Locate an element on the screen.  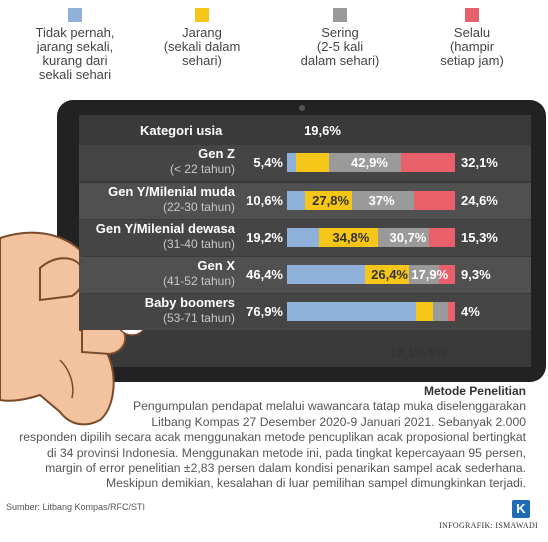
legend-swatch-never is located at coordinates (75, 15).